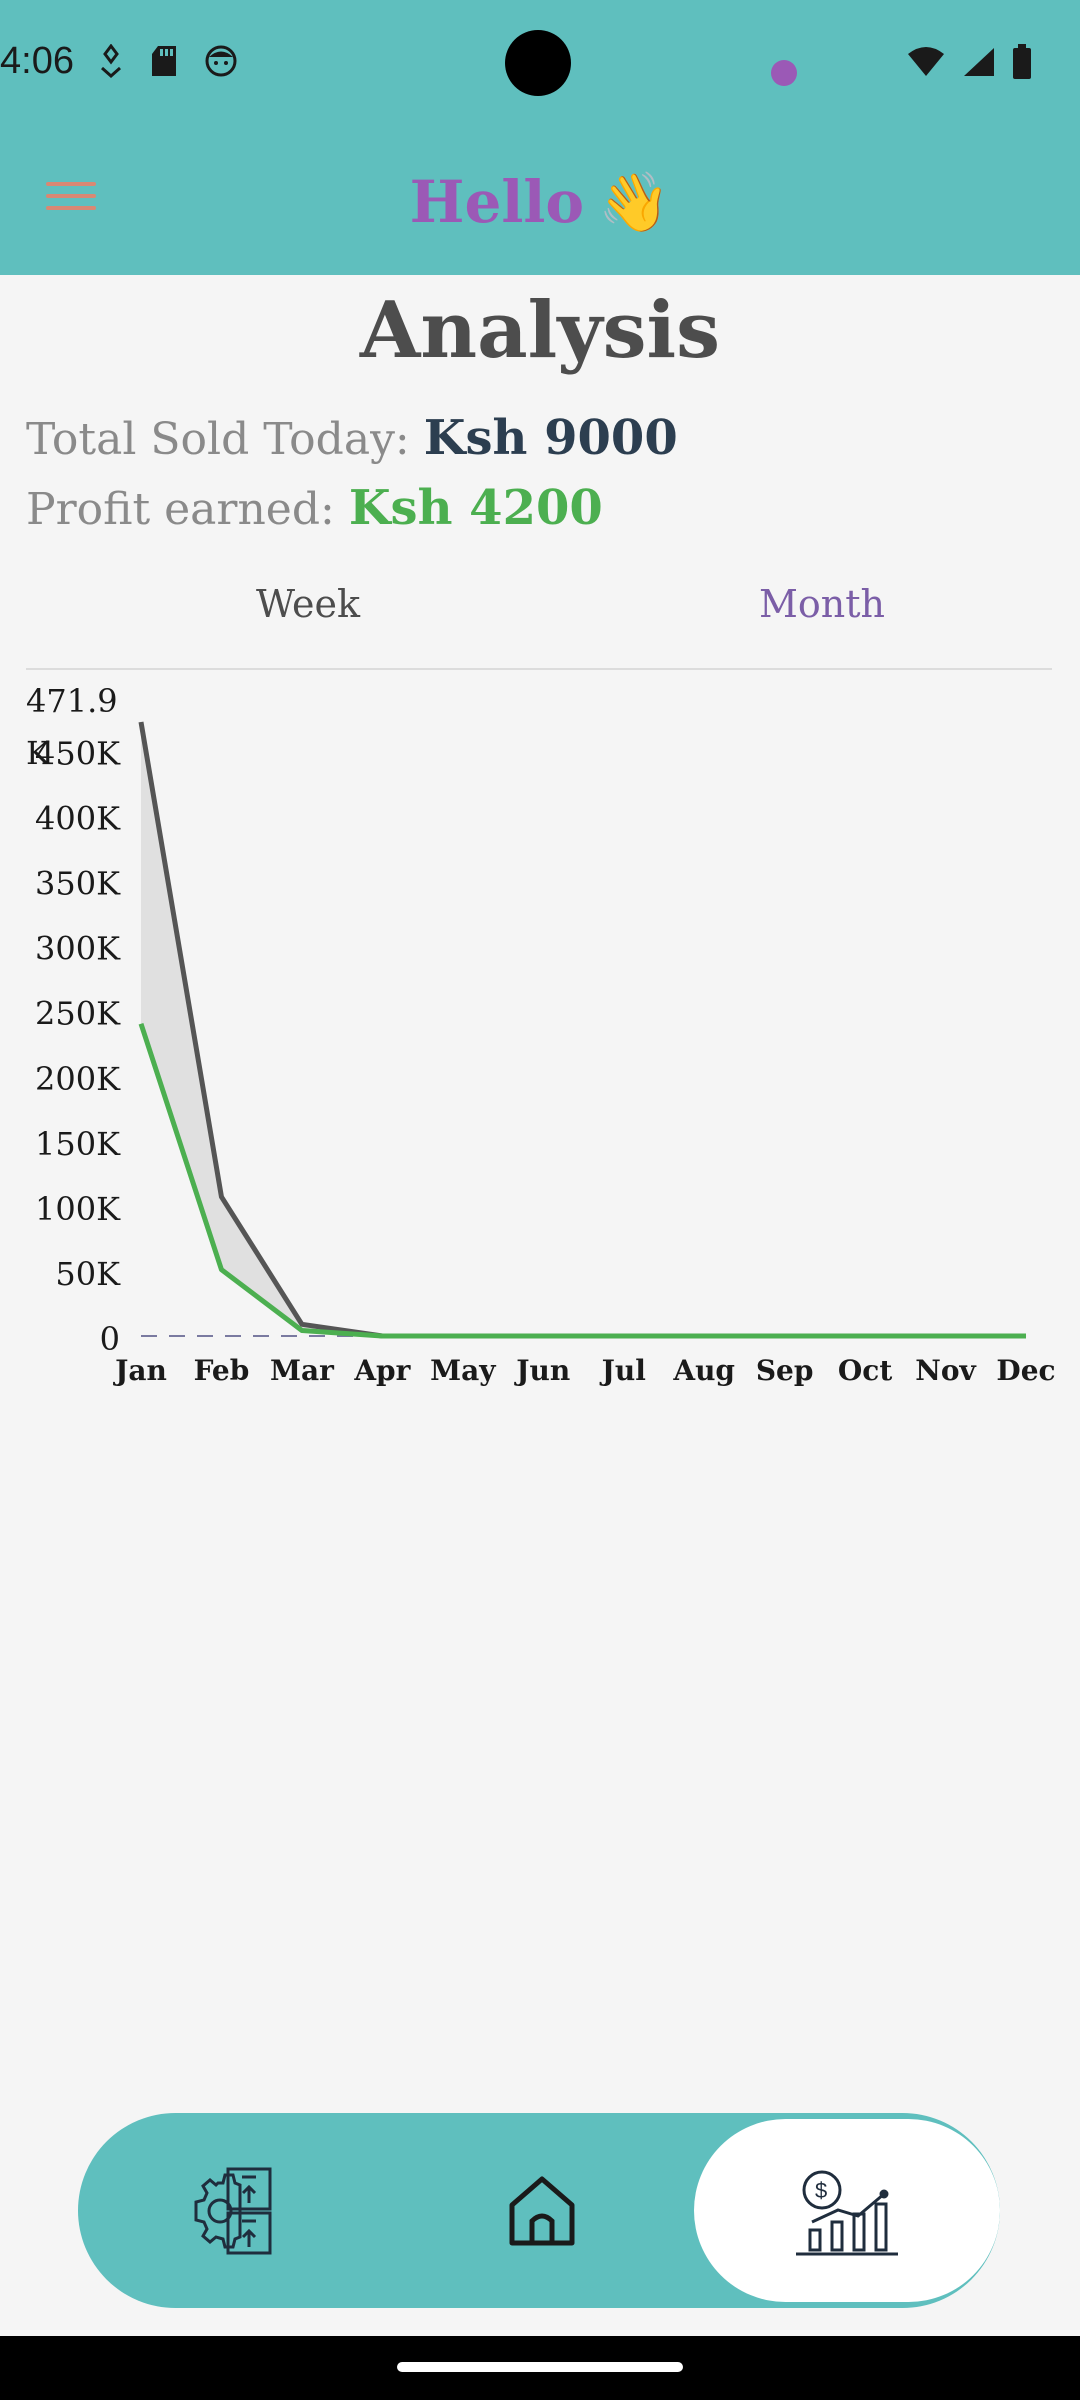 The image size is (1080, 2400). Describe the element at coordinates (37, 61) in the screenshot. I see `status-time: 4:06` at that location.